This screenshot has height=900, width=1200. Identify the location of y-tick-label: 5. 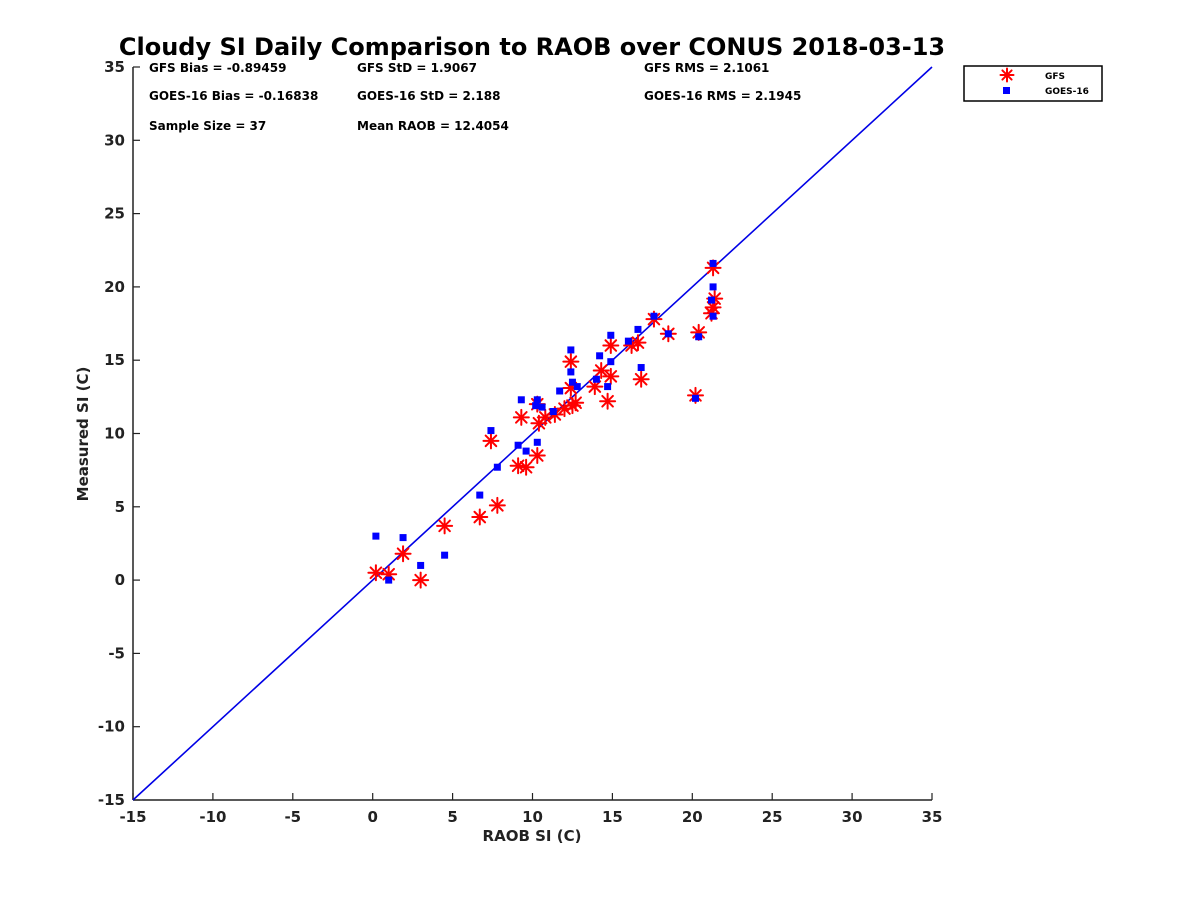
(120, 507).